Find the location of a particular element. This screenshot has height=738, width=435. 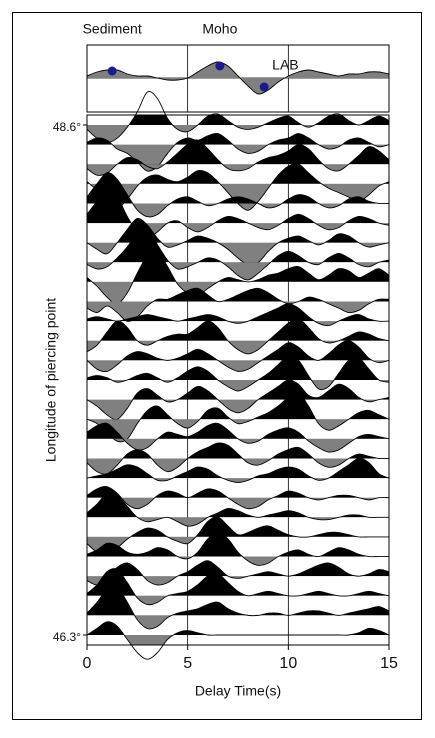

x-tick-label: 10 is located at coordinates (288, 663).